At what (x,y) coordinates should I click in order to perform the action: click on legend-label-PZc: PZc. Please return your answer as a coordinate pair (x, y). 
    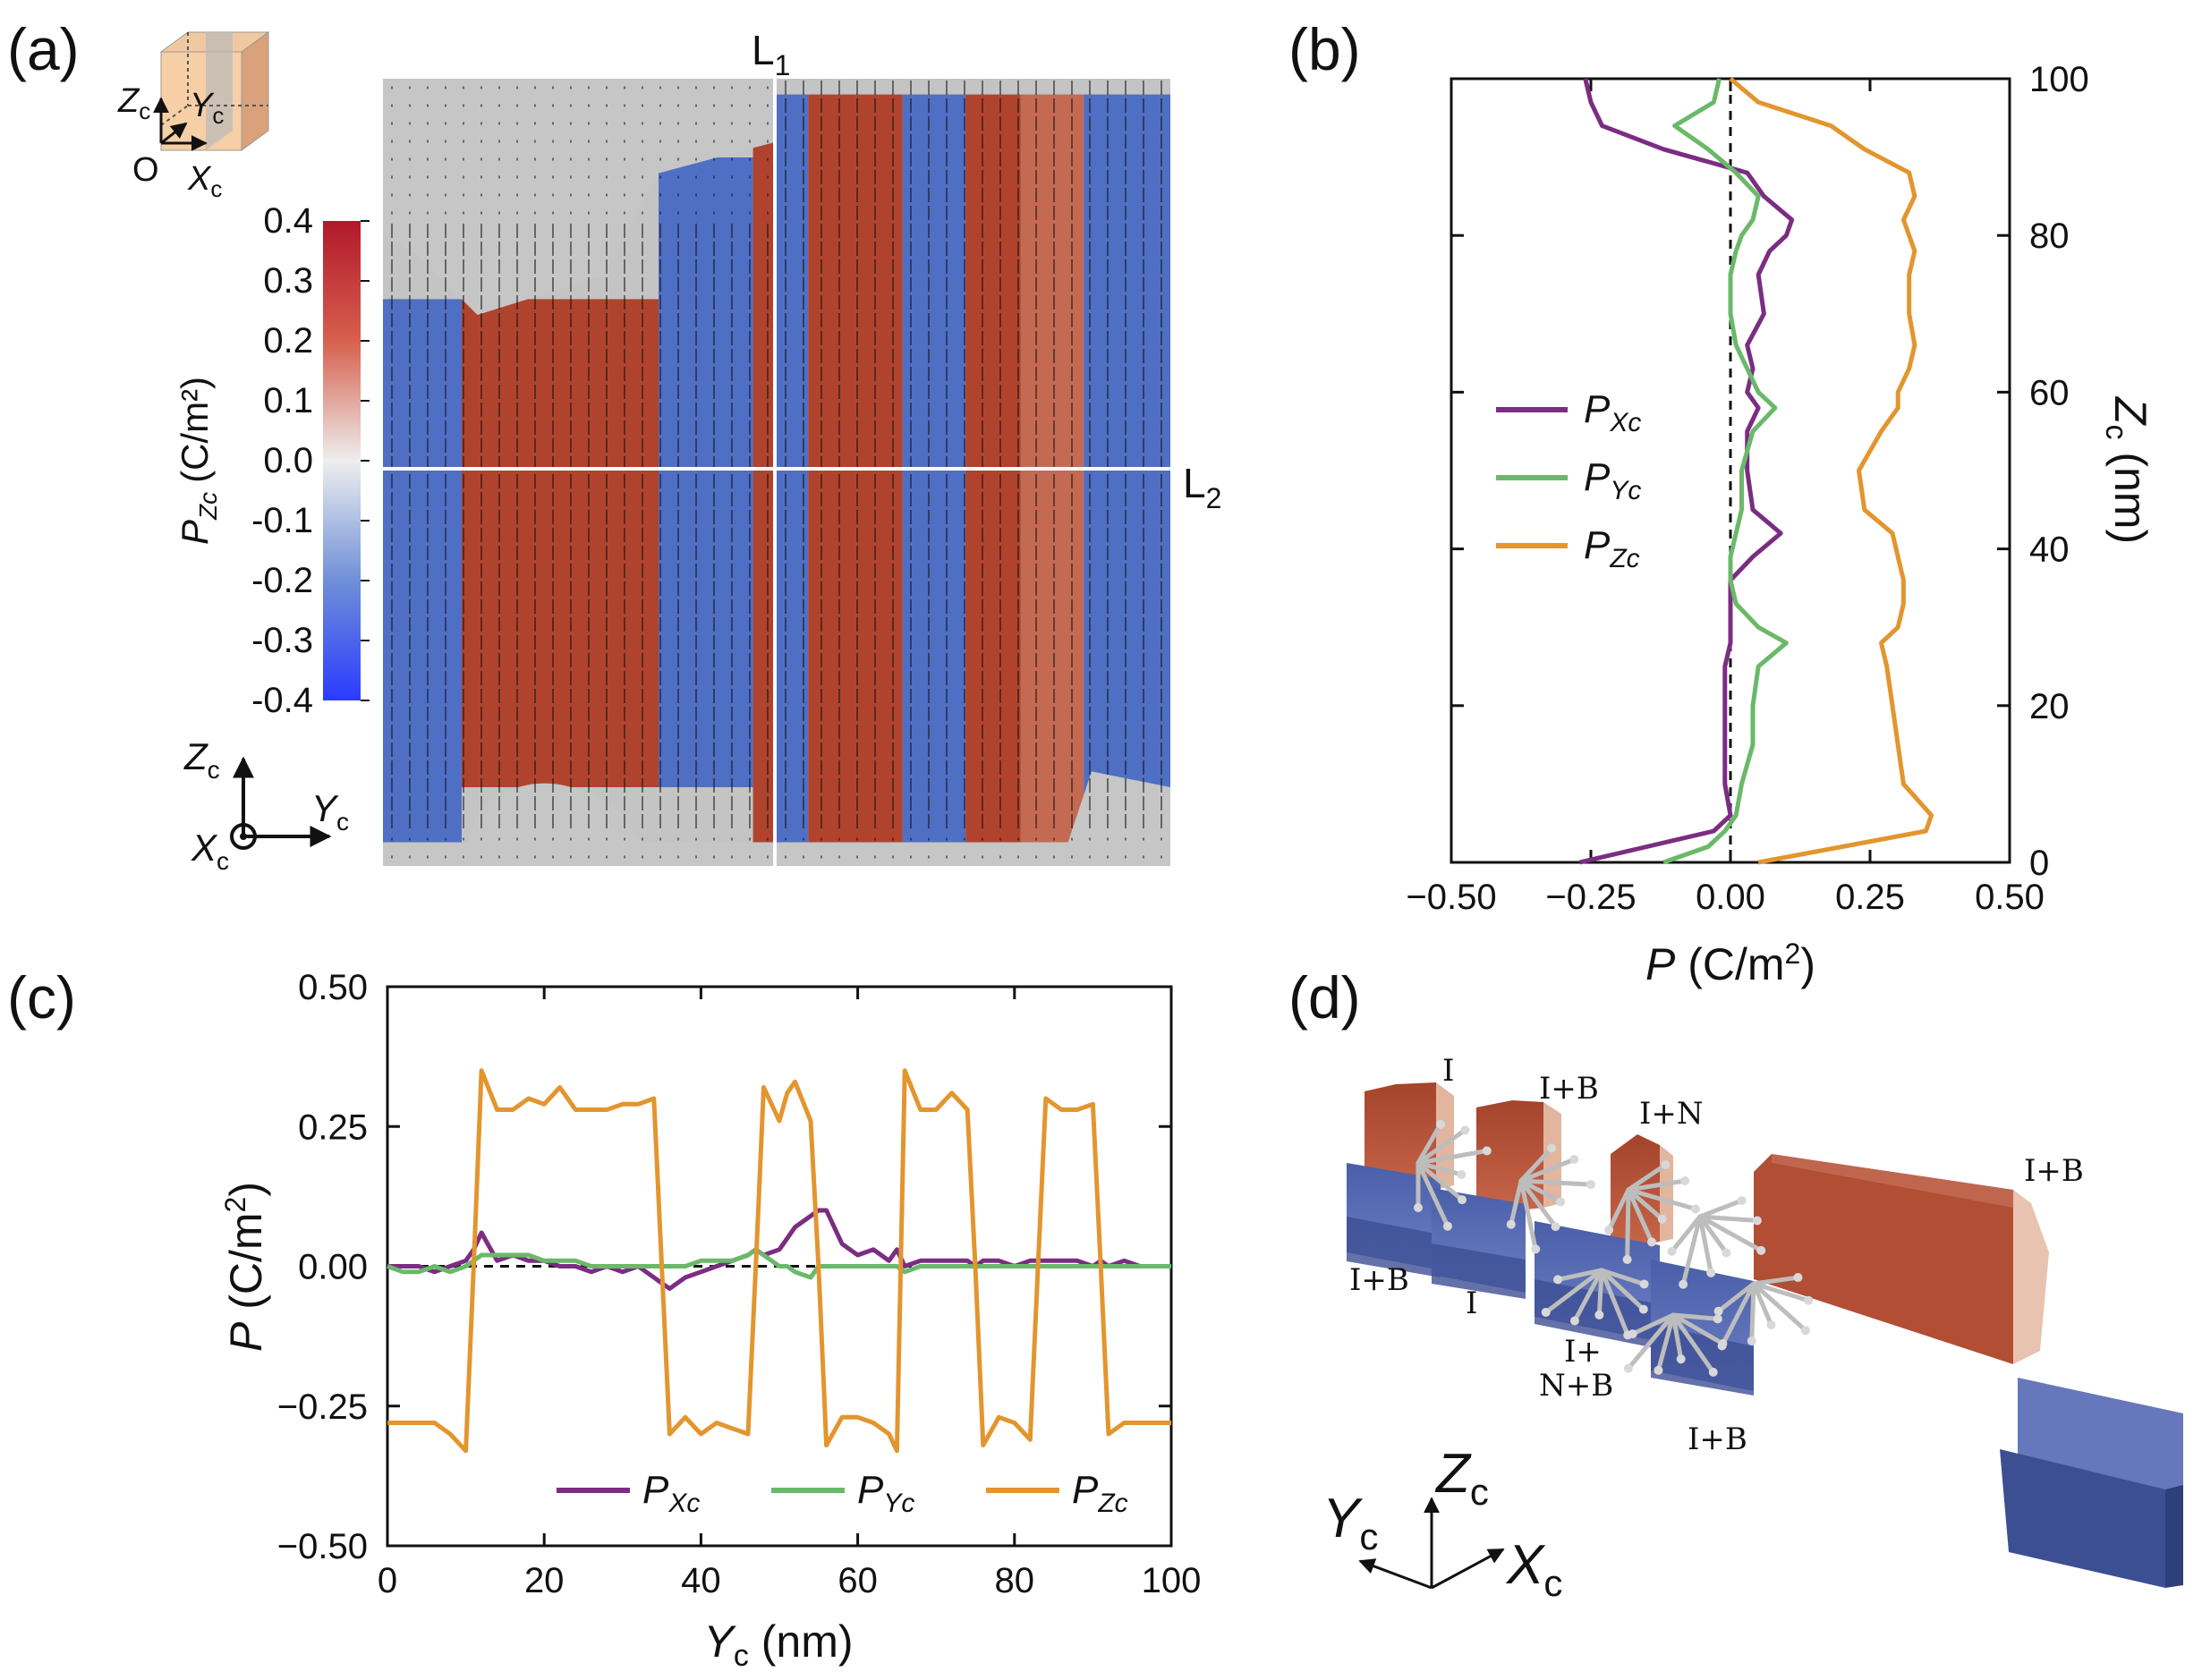
    Looking at the image, I should click on (1100, 1493).